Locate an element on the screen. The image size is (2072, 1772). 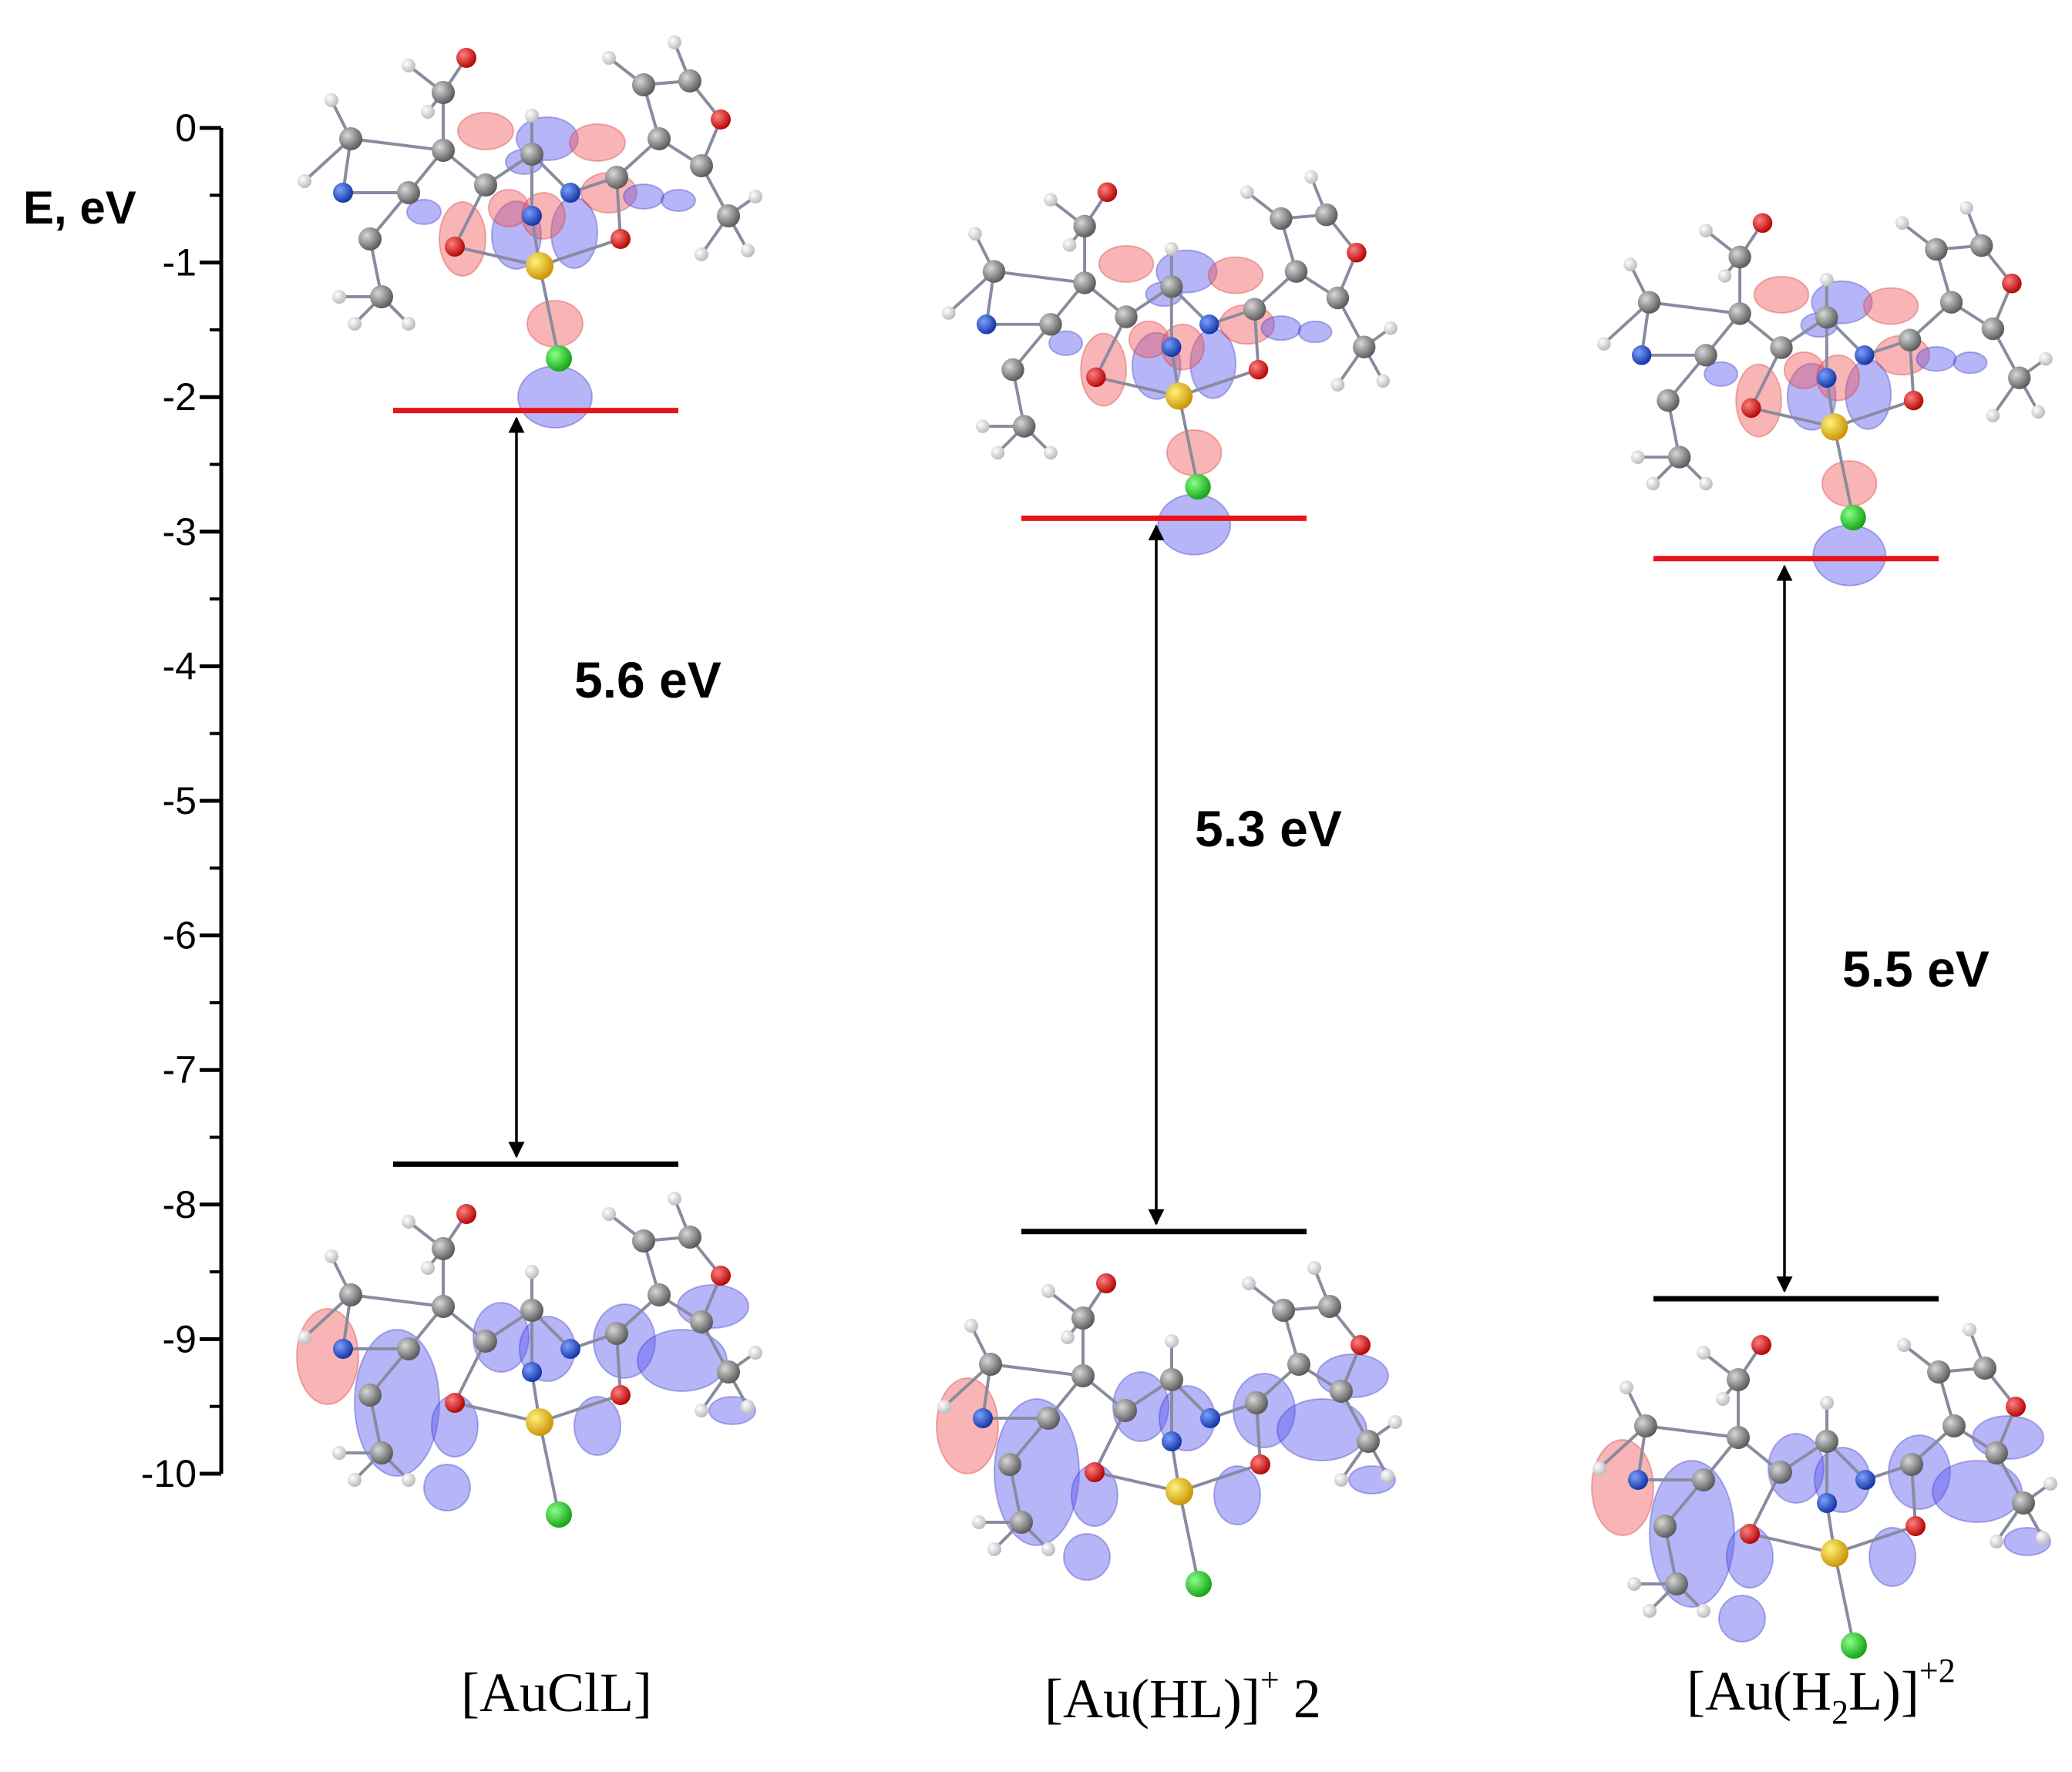
tick-label: -1 is located at coordinates (180, 262).